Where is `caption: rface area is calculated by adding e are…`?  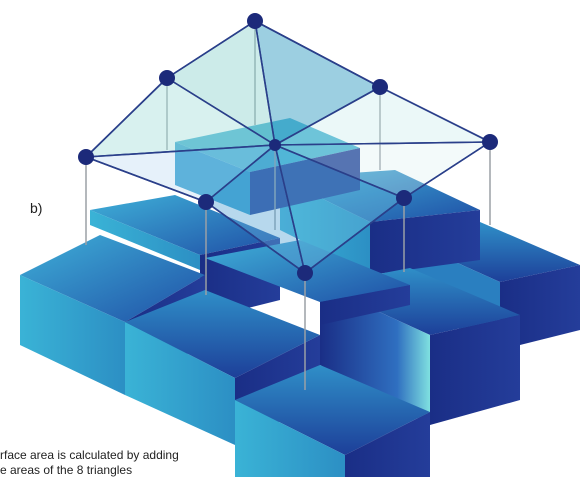
caption: rface area is calculated by adding e are… is located at coordinates (150, 462).